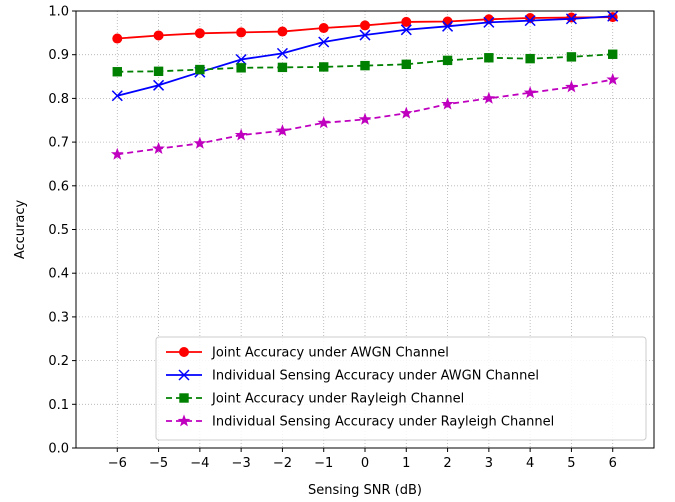 The height and width of the screenshot is (502, 675). Describe the element at coordinates (20, 230) in the screenshot. I see `y-axis-label: Accuracy` at that location.